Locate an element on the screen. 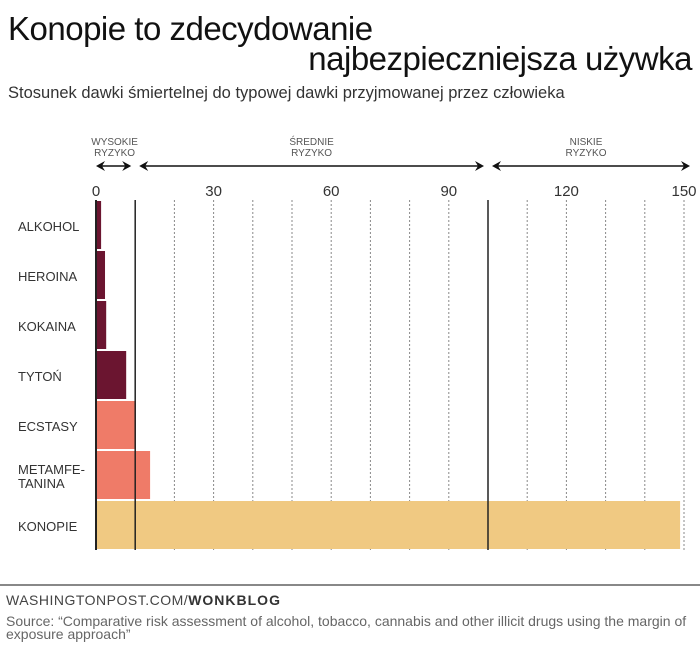 This screenshot has width=700, height=650. x-tick-label: 90 is located at coordinates (448, 191).